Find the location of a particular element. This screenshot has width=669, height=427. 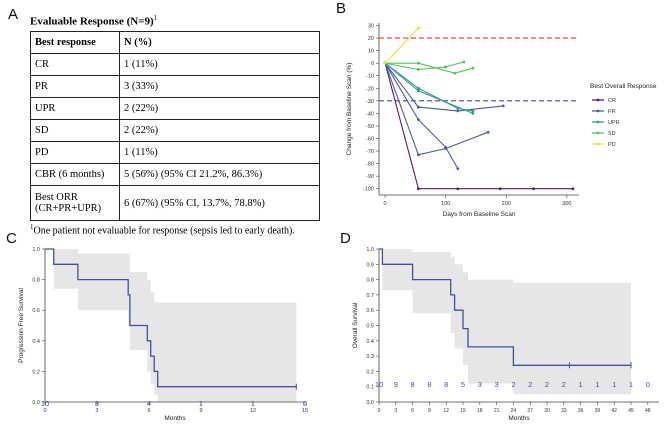

y-tick-label: 0.1 is located at coordinates (370, 388).